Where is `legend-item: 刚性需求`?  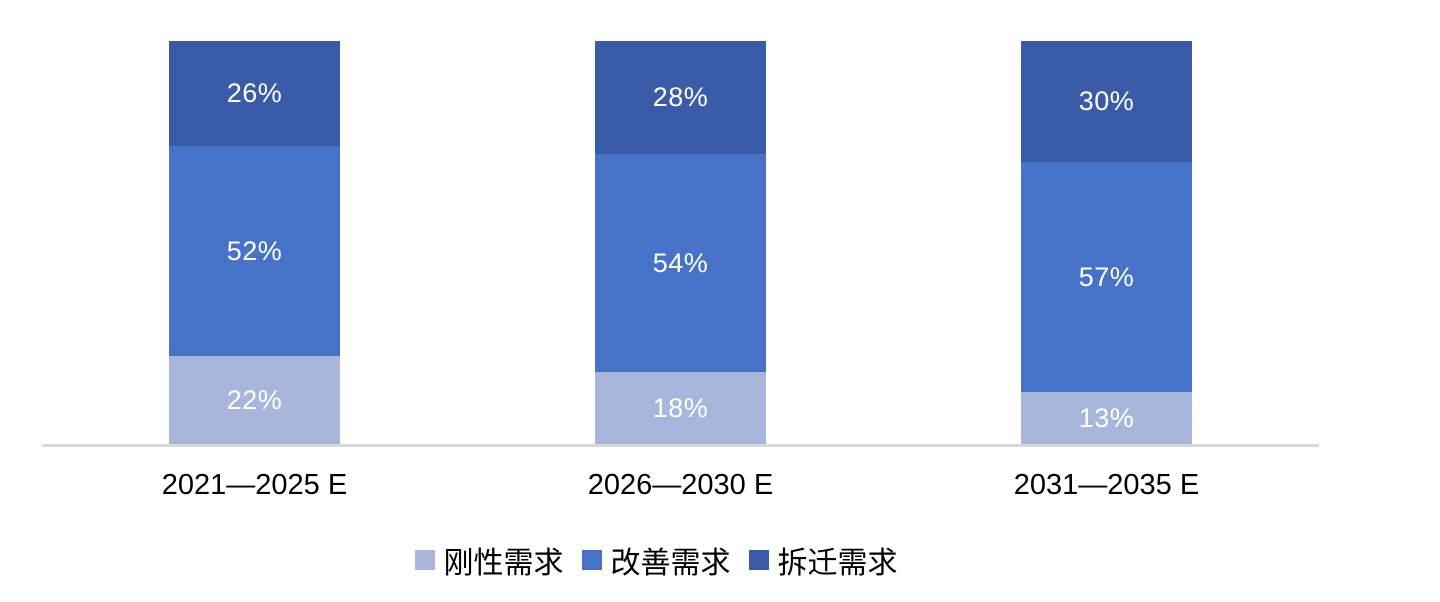
legend-item: 刚性需求 is located at coordinates (489, 560).